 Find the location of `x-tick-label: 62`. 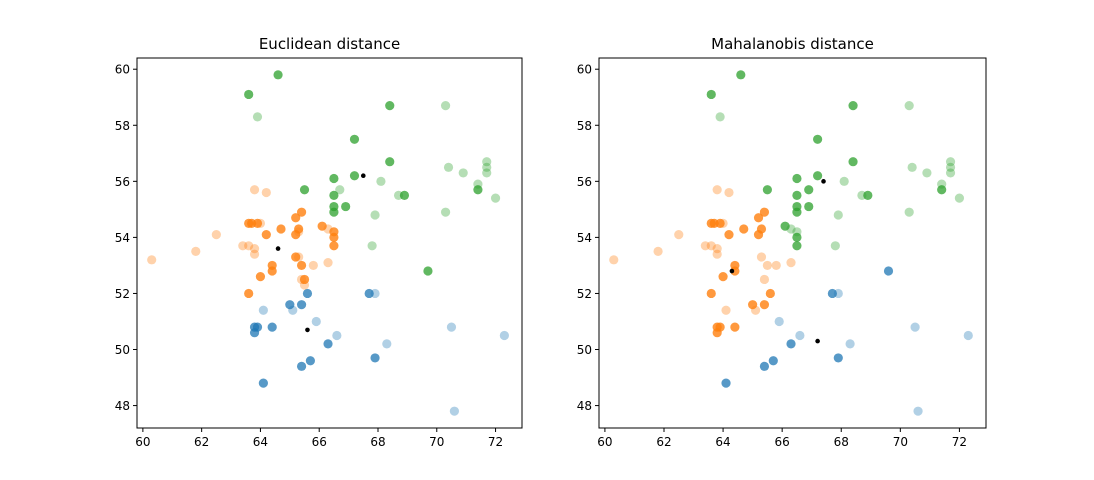

x-tick-label: 62 is located at coordinates (663, 442).